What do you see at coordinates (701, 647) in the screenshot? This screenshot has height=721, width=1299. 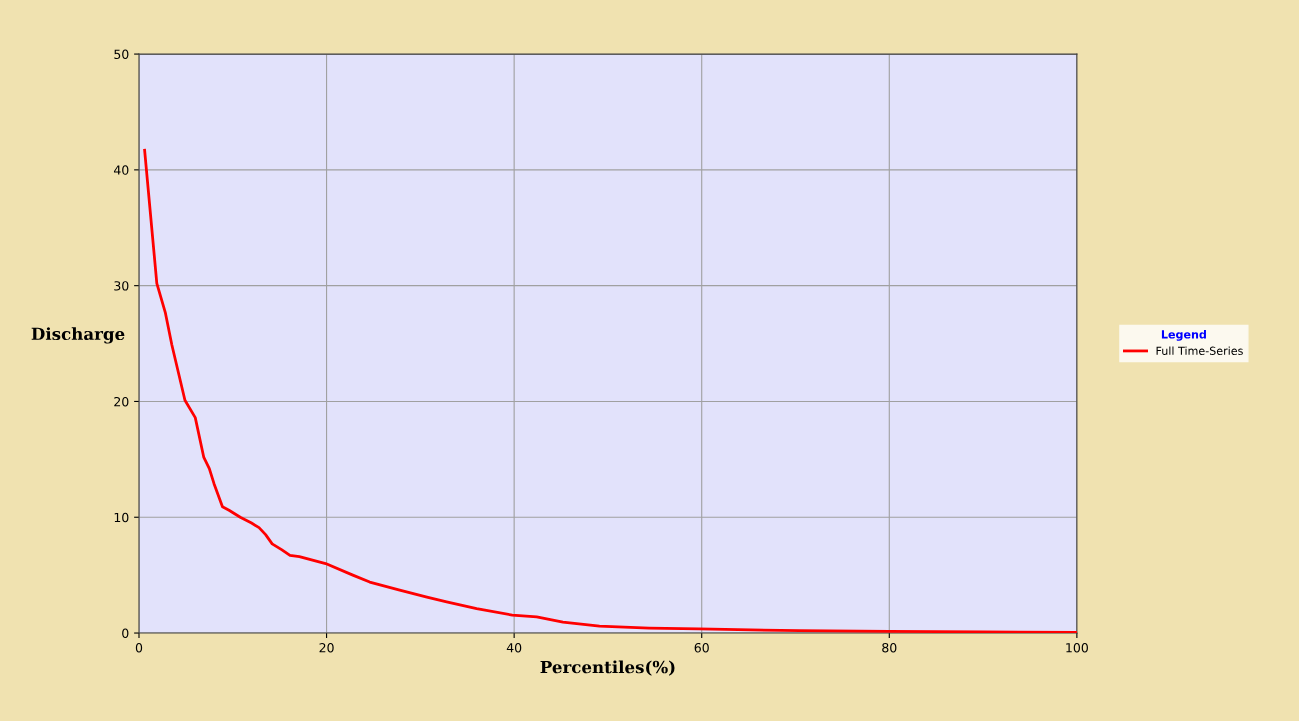 I see `x-tick-label: 60` at bounding box center [701, 647].